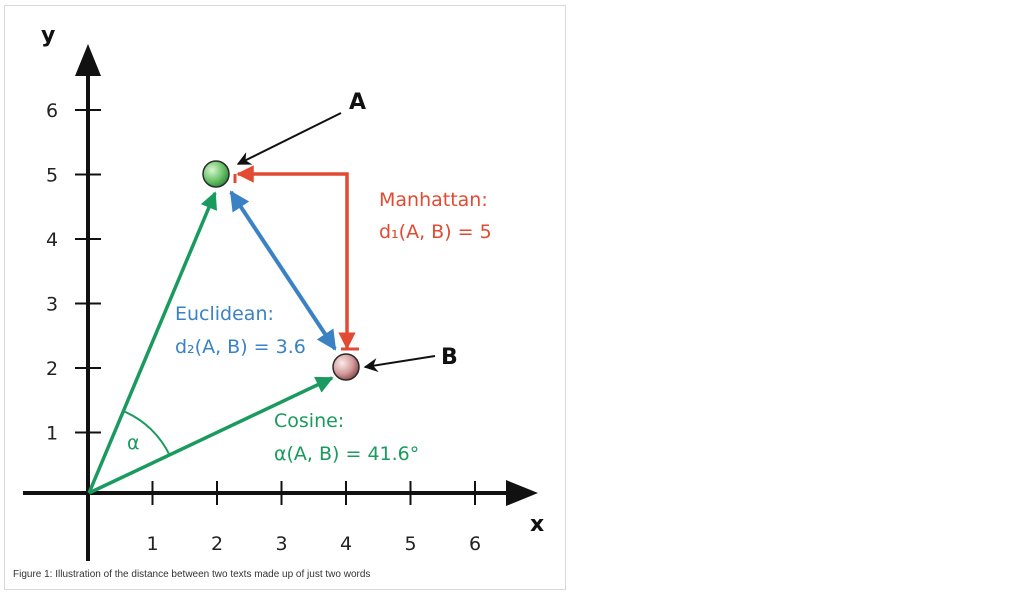  Describe the element at coordinates (289, 138) in the screenshot. I see `pointer-a` at that location.